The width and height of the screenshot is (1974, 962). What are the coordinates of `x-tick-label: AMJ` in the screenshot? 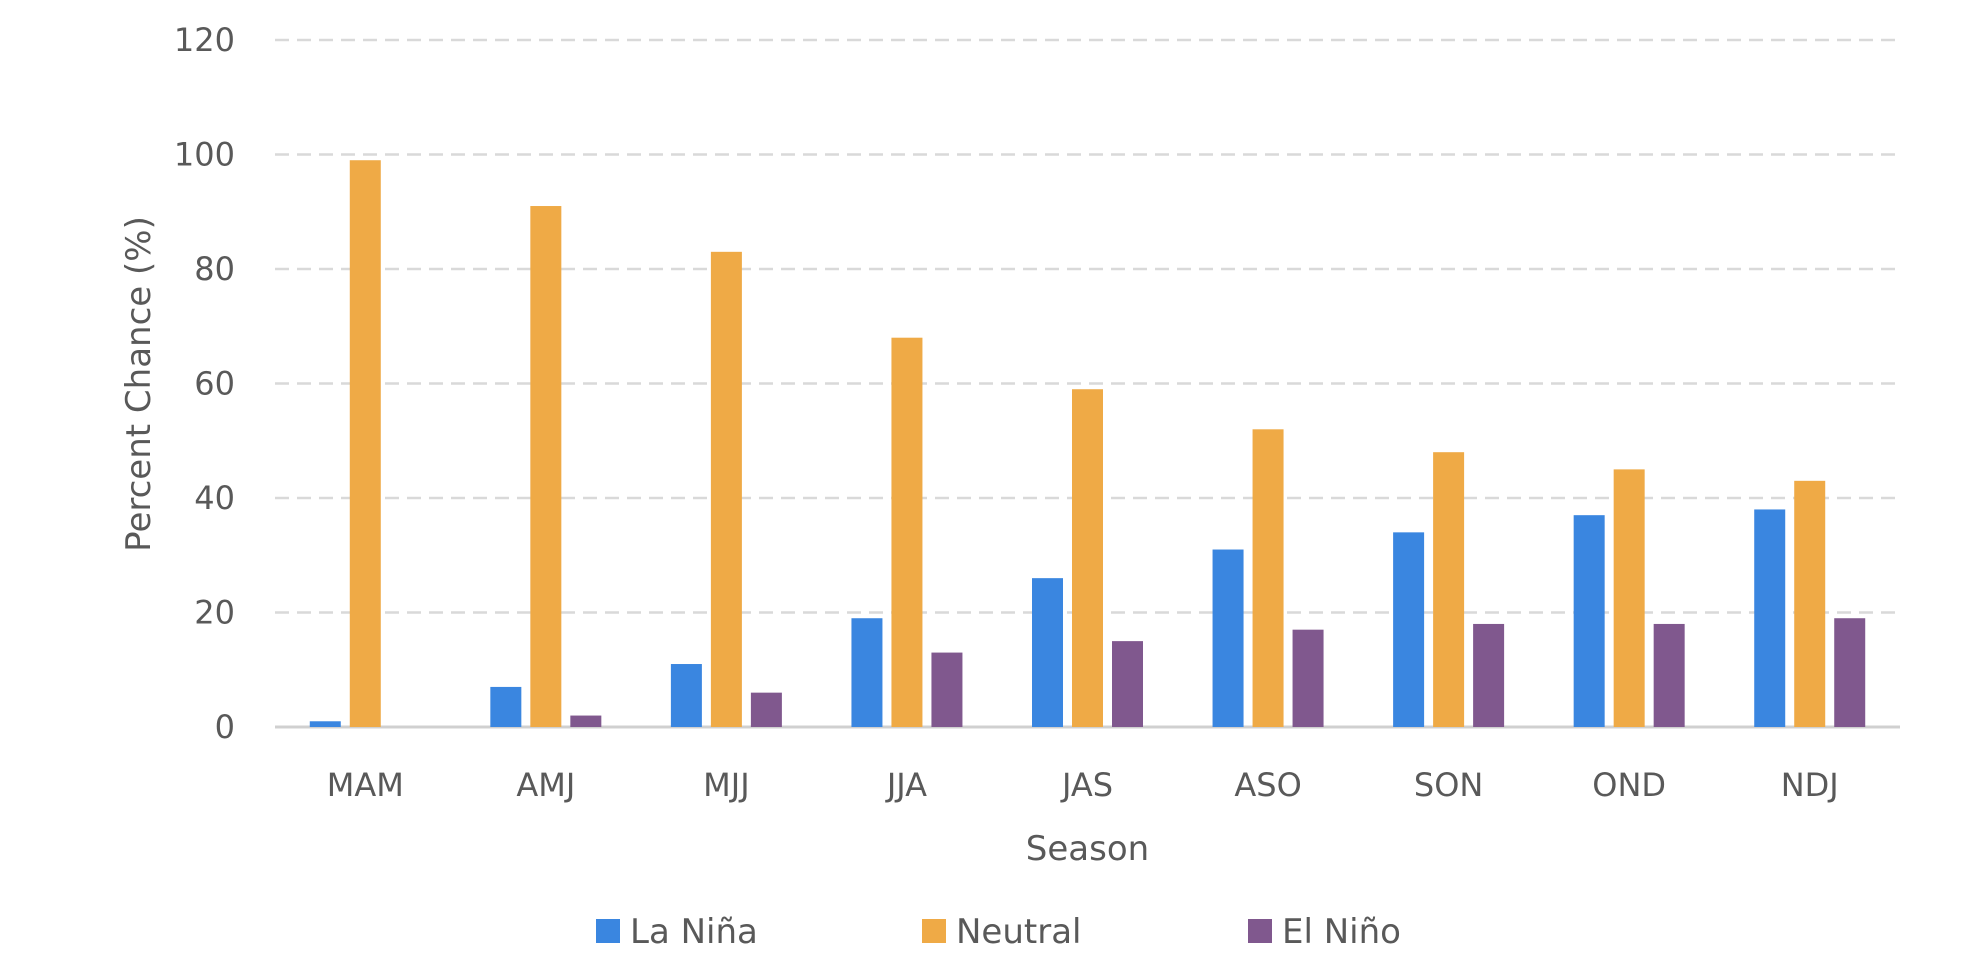 It's located at (545, 785).